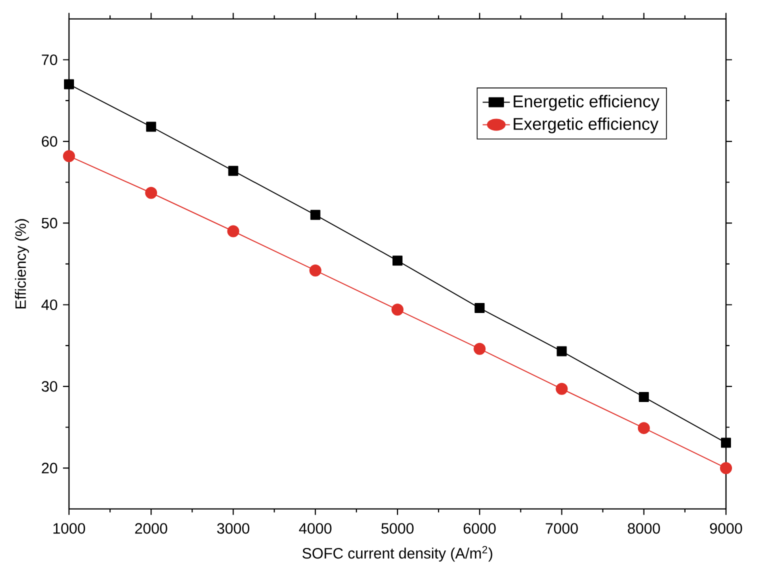 This screenshot has width=766, height=571. What do you see at coordinates (50, 468) in the screenshot?
I see `y-tick-label: 20` at bounding box center [50, 468].